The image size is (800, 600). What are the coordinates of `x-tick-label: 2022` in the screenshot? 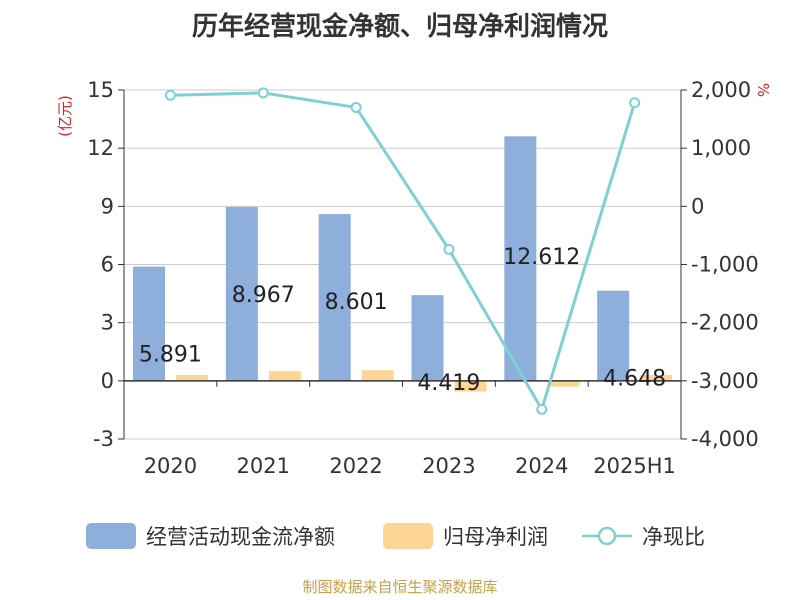 It's located at (355, 466).